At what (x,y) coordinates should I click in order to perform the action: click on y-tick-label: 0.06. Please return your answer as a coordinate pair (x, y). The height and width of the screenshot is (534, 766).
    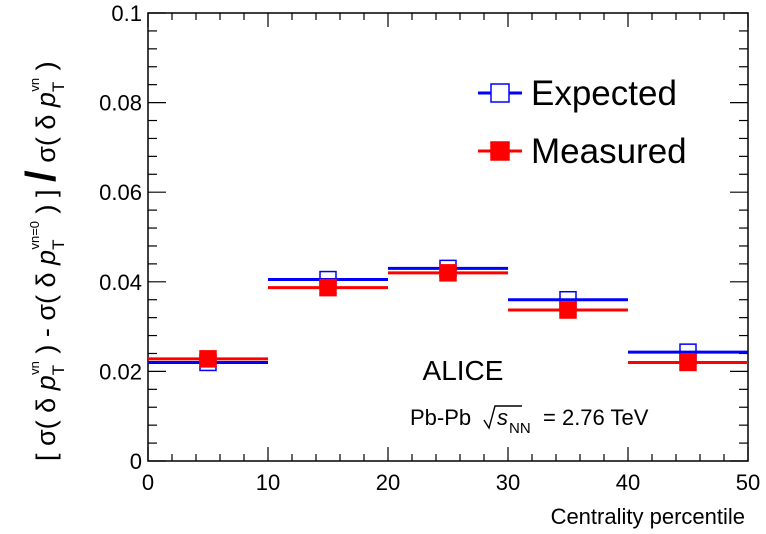
    Looking at the image, I should click on (120, 192).